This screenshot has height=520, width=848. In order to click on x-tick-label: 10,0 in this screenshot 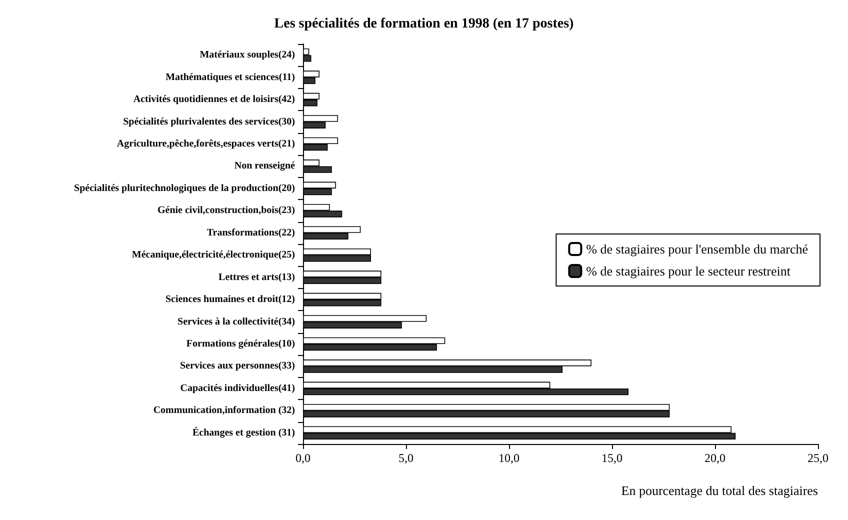, I will do `click(509, 458)`.